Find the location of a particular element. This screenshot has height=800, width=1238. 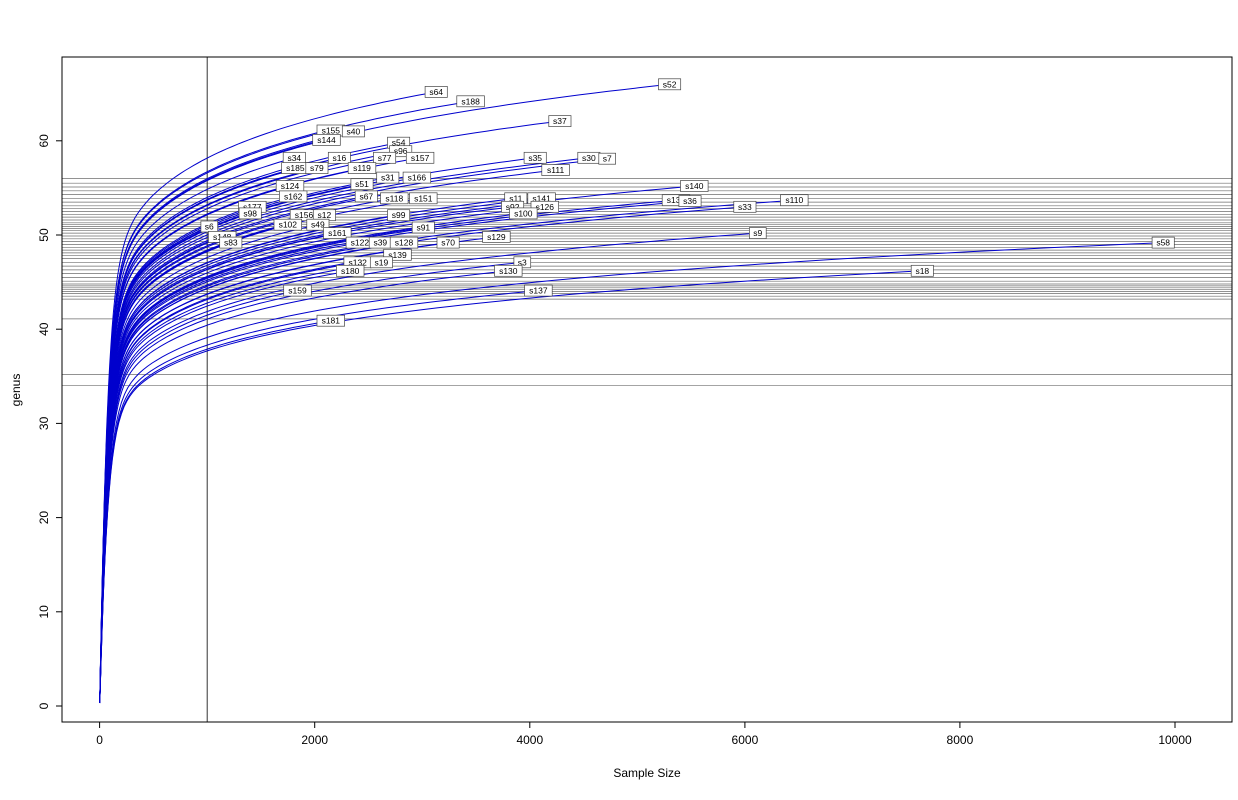

x-tick-label: 0 is located at coordinates (99, 740).